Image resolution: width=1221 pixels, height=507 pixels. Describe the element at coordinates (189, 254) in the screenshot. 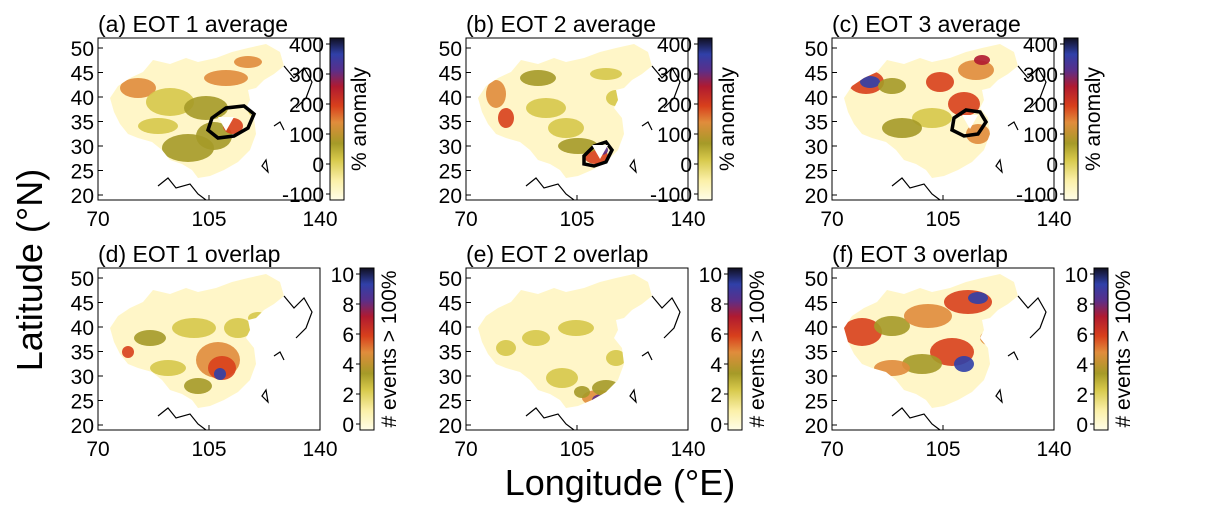

I see `panel-title: (d) EOT 1 overlap` at that location.